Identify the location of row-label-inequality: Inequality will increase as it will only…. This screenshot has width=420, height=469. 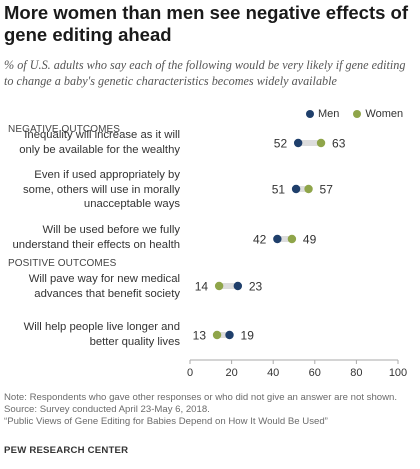
(99, 142).